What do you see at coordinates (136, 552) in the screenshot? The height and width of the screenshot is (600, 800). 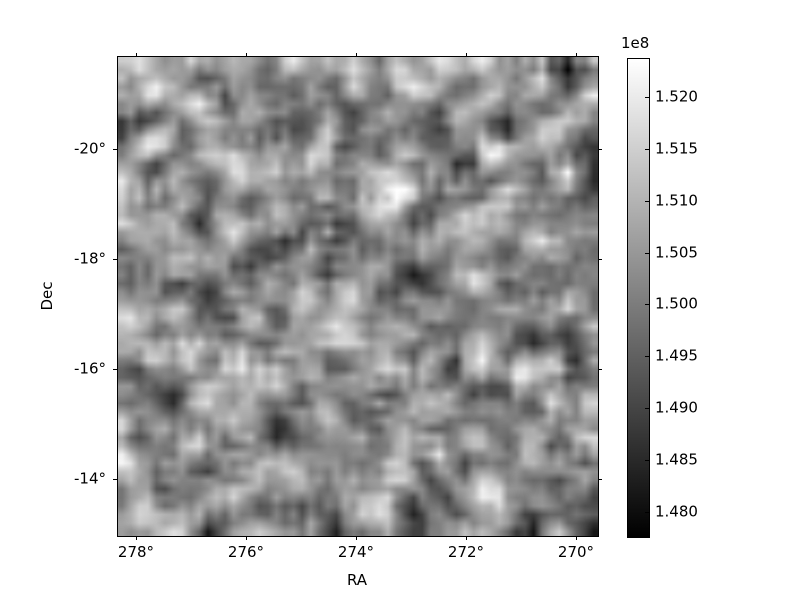 I see `x-tick-label: 278°` at bounding box center [136, 552].